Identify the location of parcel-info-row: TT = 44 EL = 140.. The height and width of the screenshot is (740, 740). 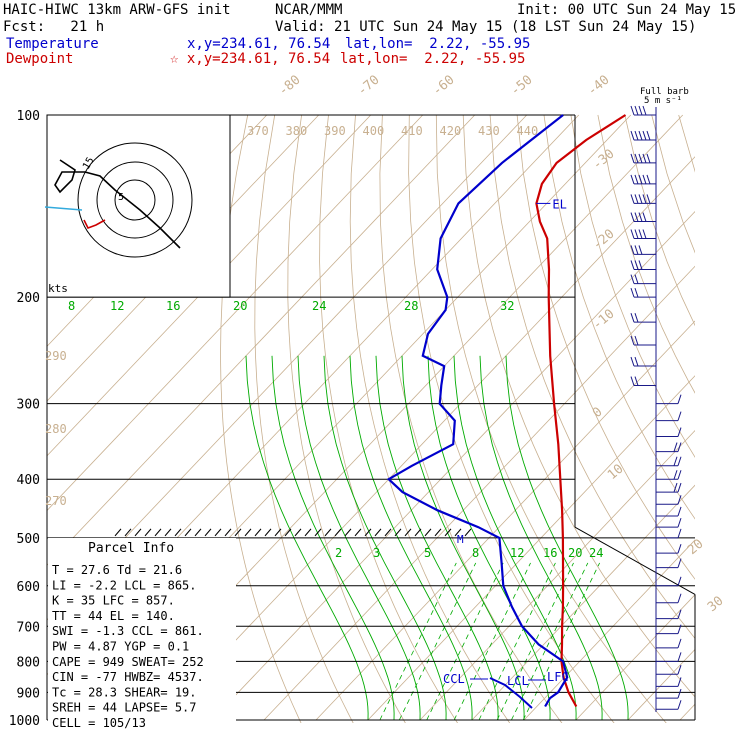
(113, 616).